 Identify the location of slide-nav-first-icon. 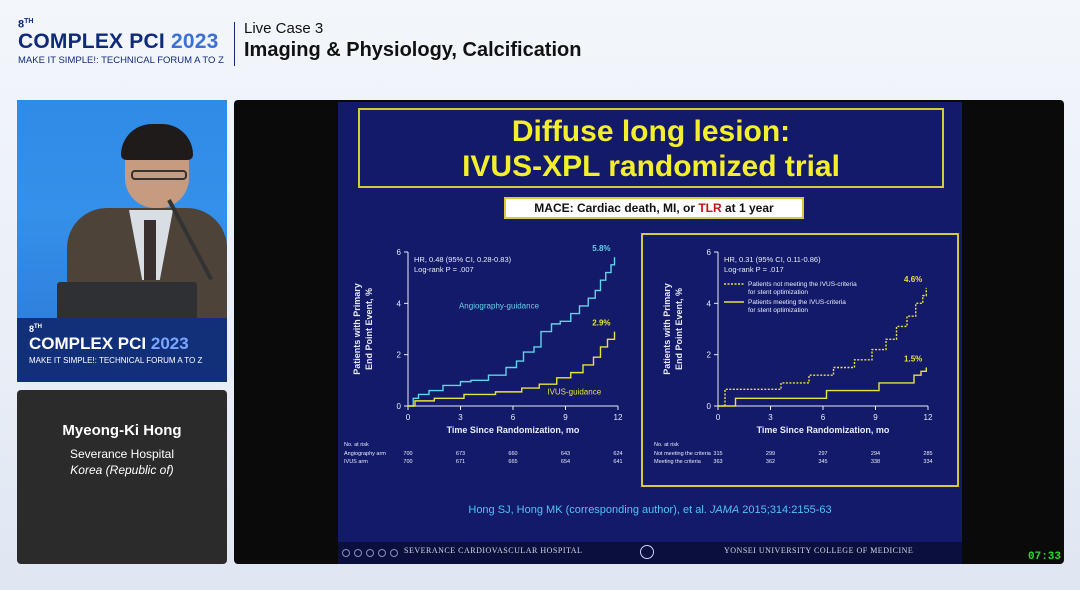
(346, 553).